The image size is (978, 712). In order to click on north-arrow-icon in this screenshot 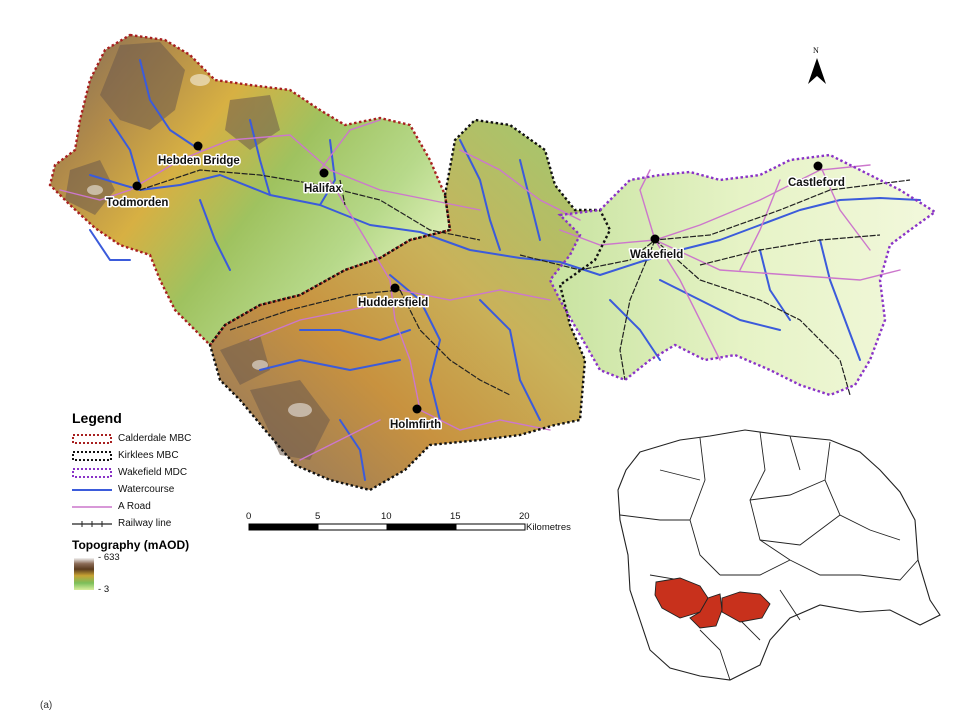, I will do `click(817, 71)`.